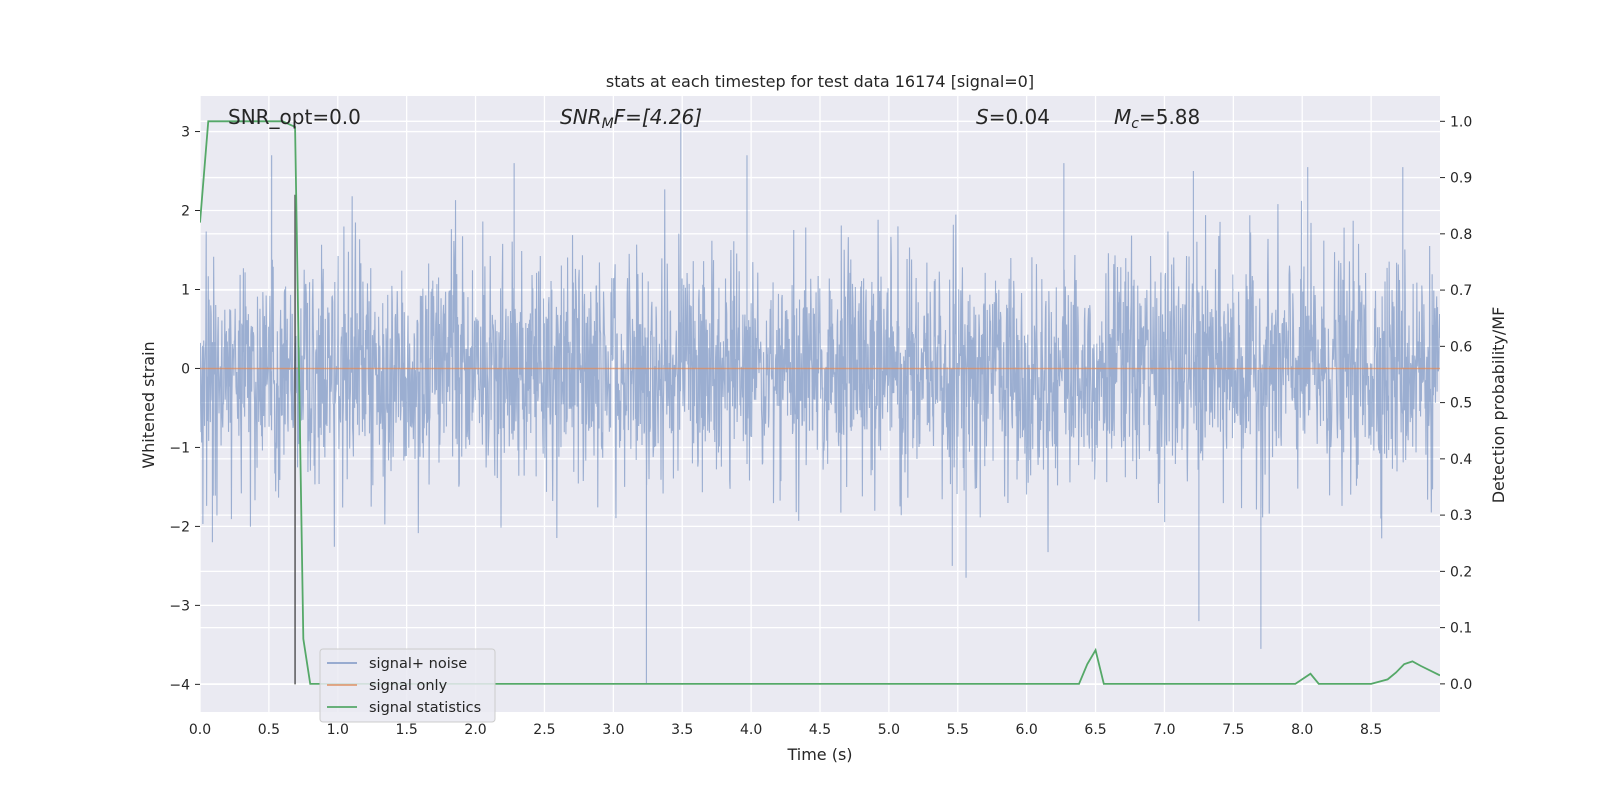  What do you see at coordinates (475, 730) in the screenshot?
I see `x-tick-label: 2.0` at bounding box center [475, 730].